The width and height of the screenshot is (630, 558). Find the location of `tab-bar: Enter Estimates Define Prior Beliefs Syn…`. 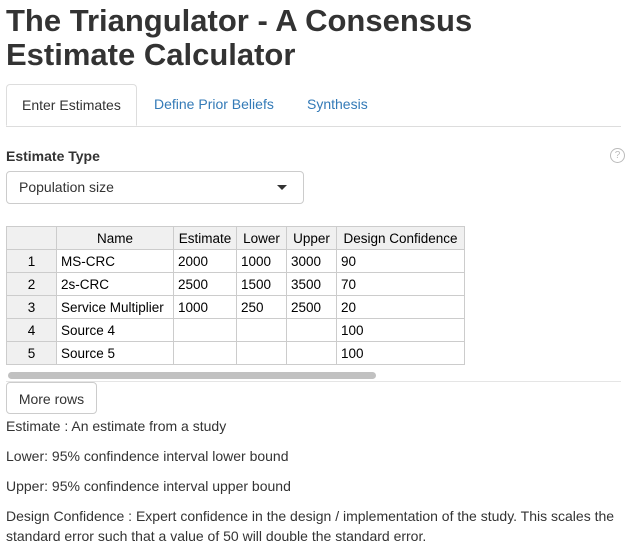

tab-bar: Enter Estimates Define Prior Beliefs Syn… is located at coordinates (313, 105).